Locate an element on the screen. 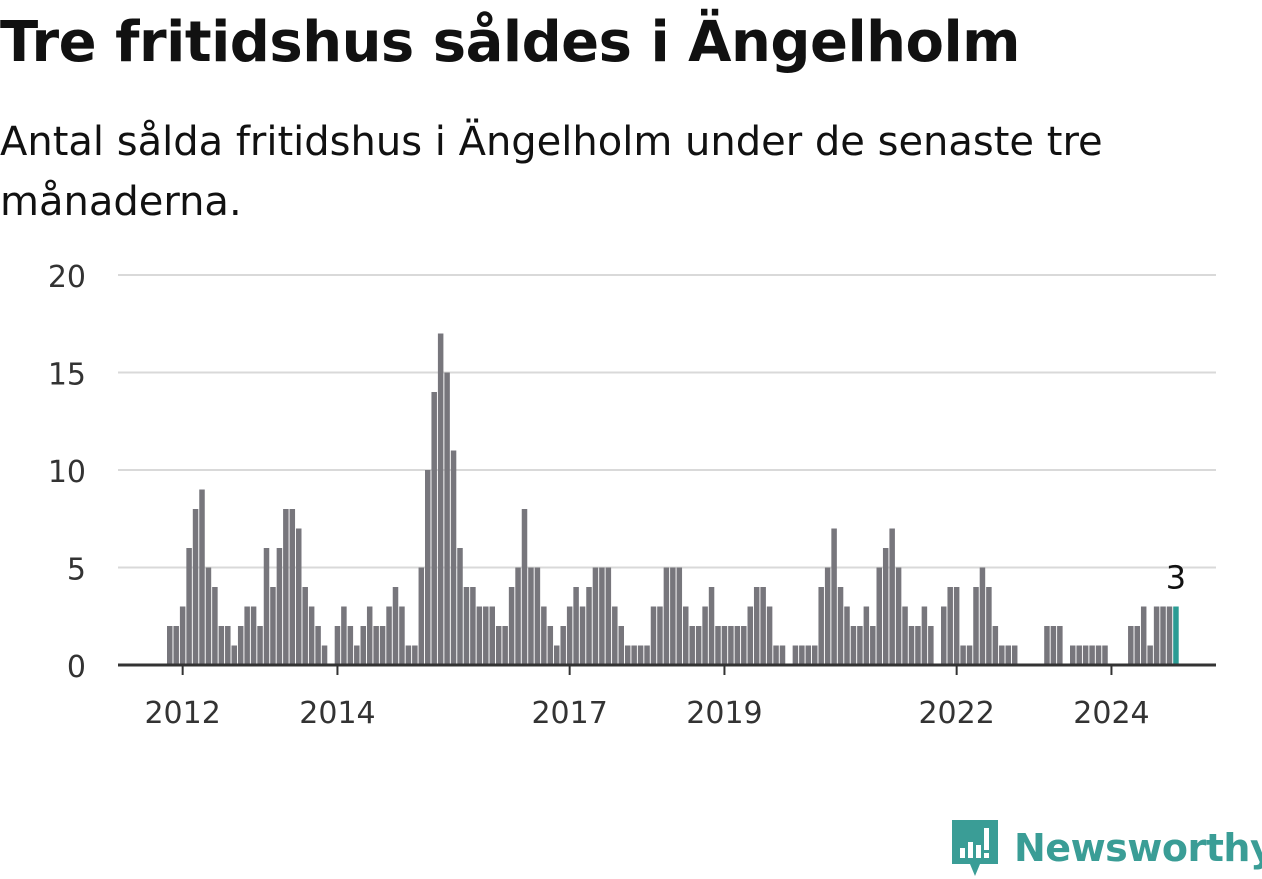 The width and height of the screenshot is (1262, 879). x-tick-label: 2012 is located at coordinates (182, 713).